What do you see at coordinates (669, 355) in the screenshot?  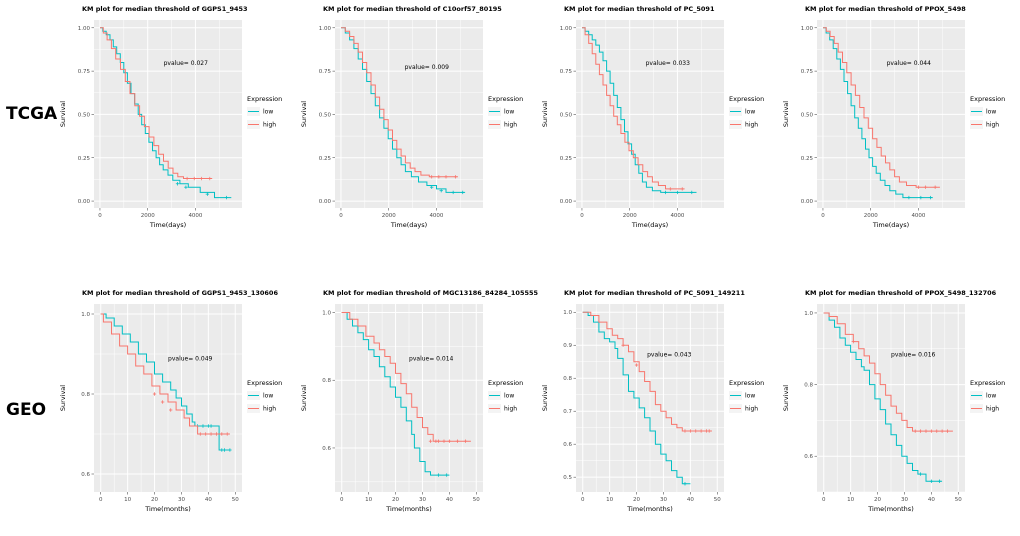 I see `pvalue-annotation: pvalue= 0.043` at bounding box center [669, 355].